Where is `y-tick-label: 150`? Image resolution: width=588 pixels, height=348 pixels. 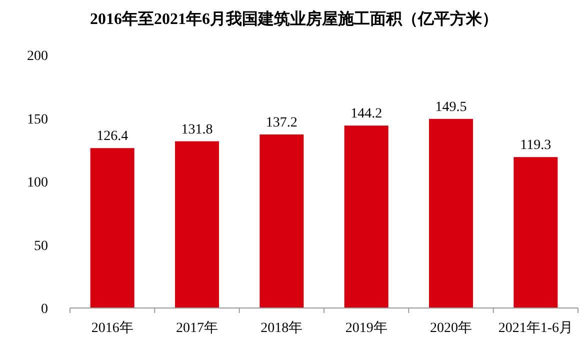
y-tick-label: 150 is located at coordinates (37, 120).